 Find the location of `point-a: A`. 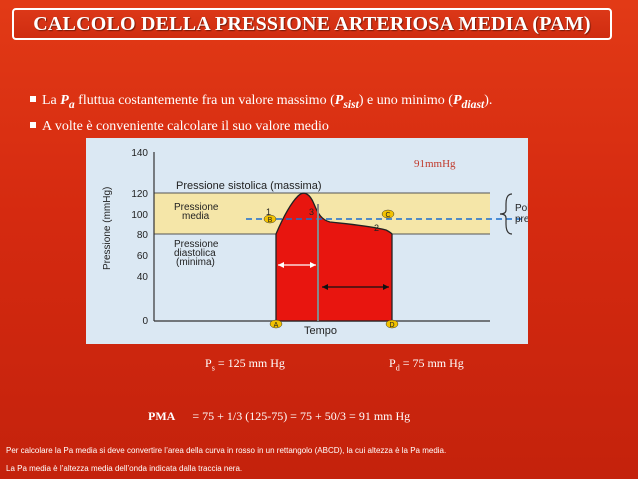

point-a: A is located at coordinates (276, 325).